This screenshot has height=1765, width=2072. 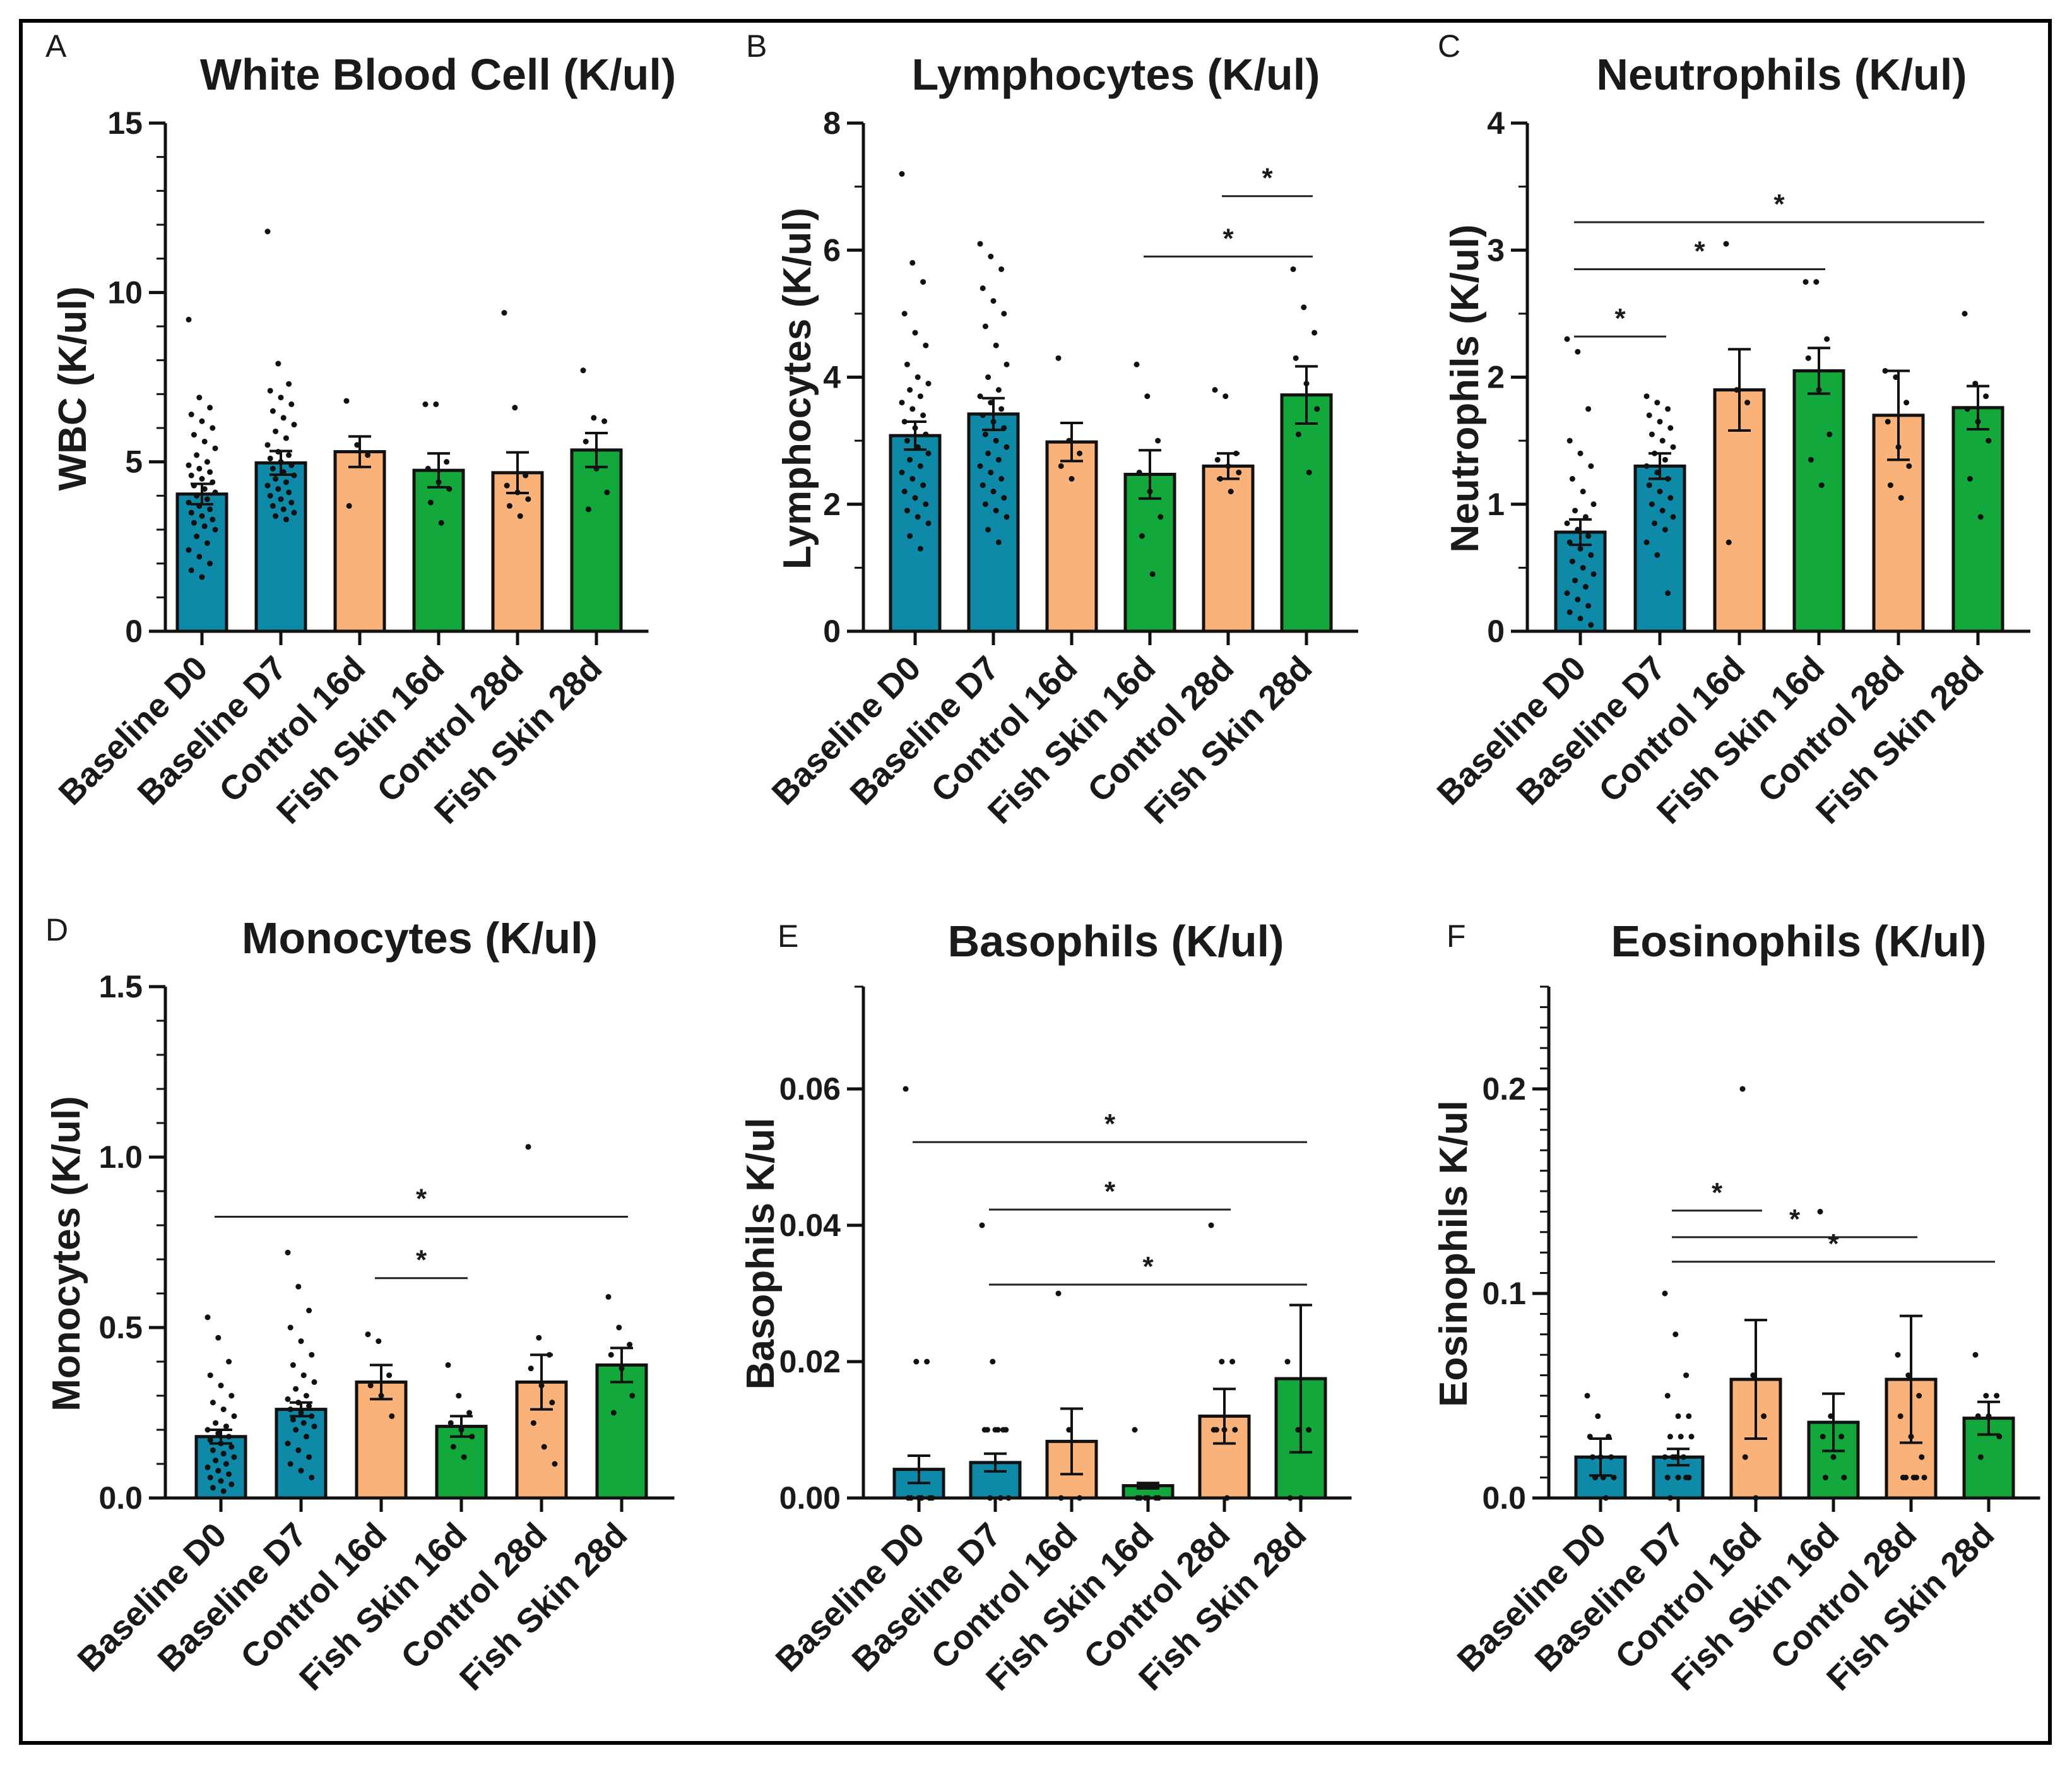 I want to click on y-tick-label: 0.2, so click(x=1504, y=1089).